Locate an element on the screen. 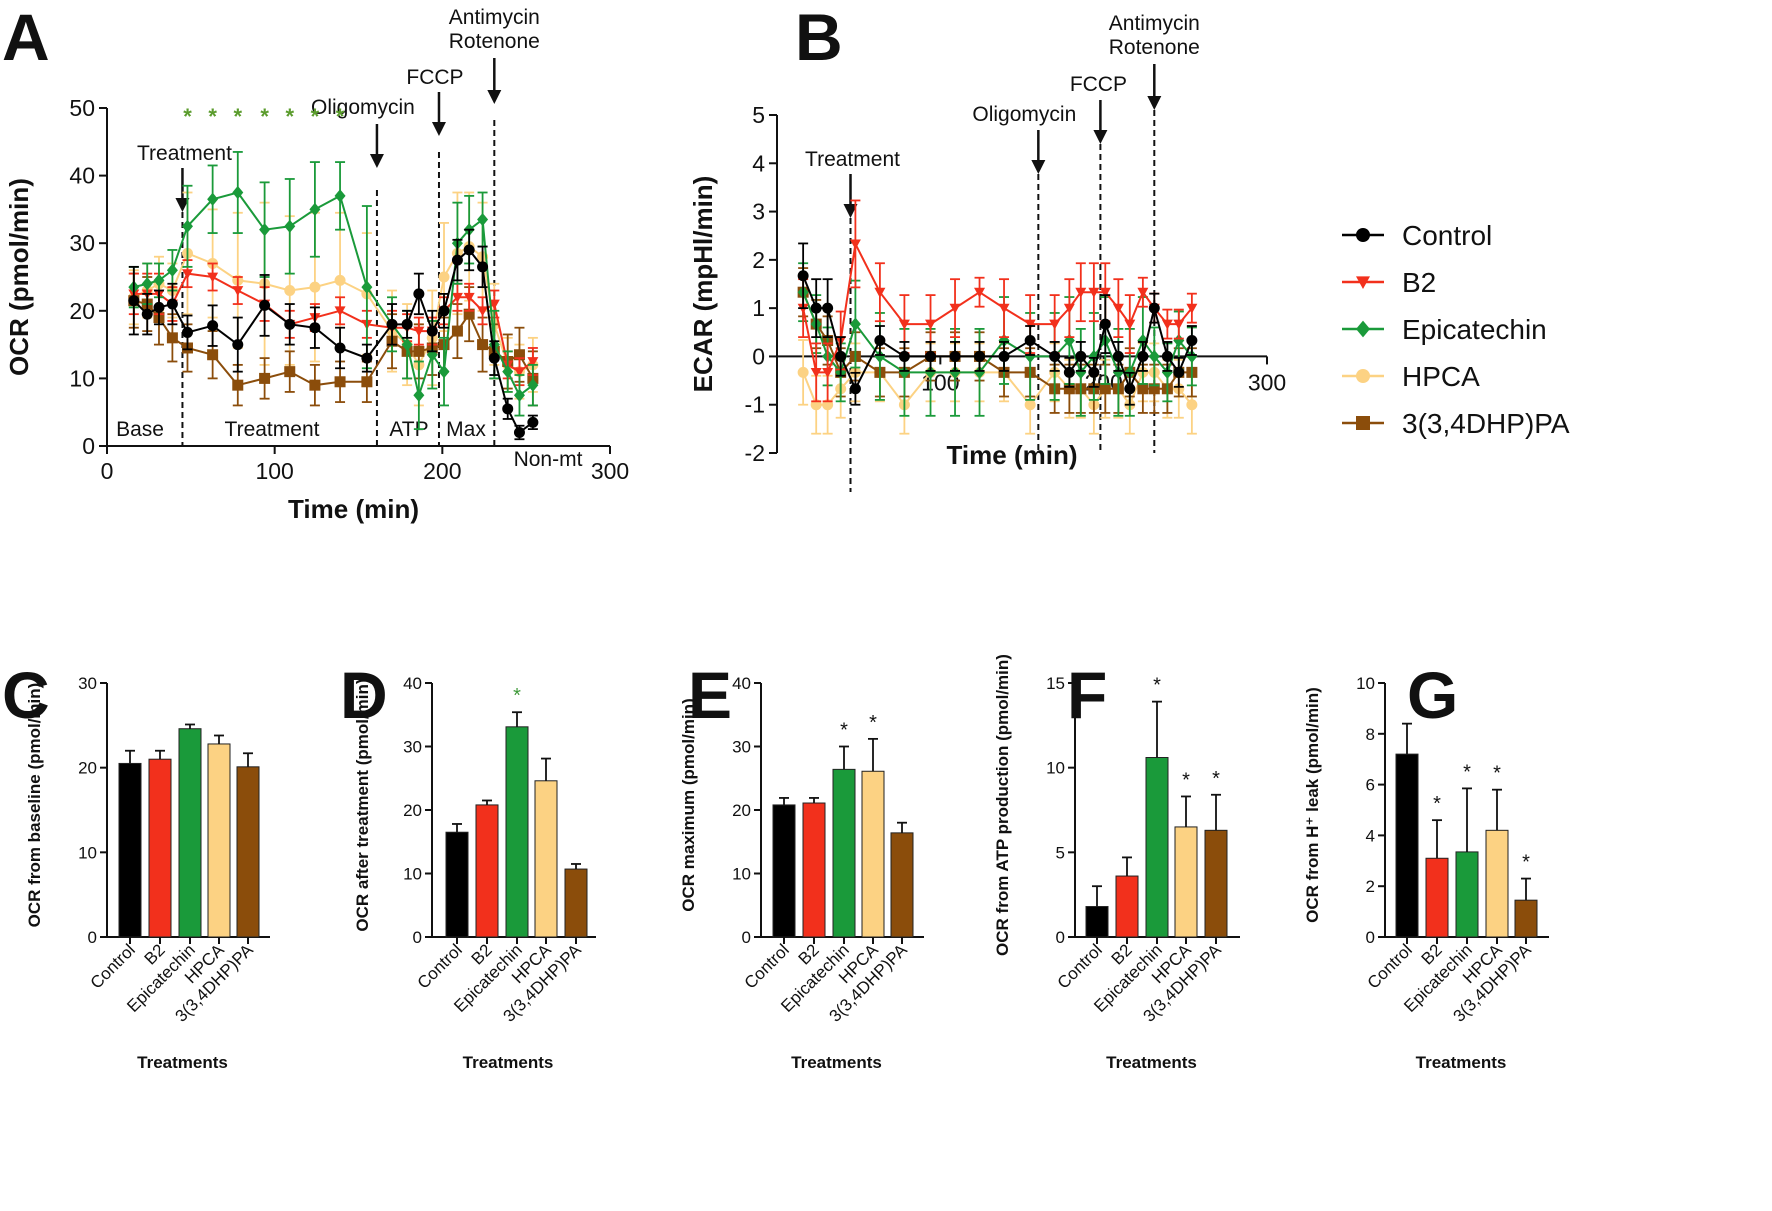 This screenshot has height=1211, width=1772. series-control is located at coordinates (333, 334).